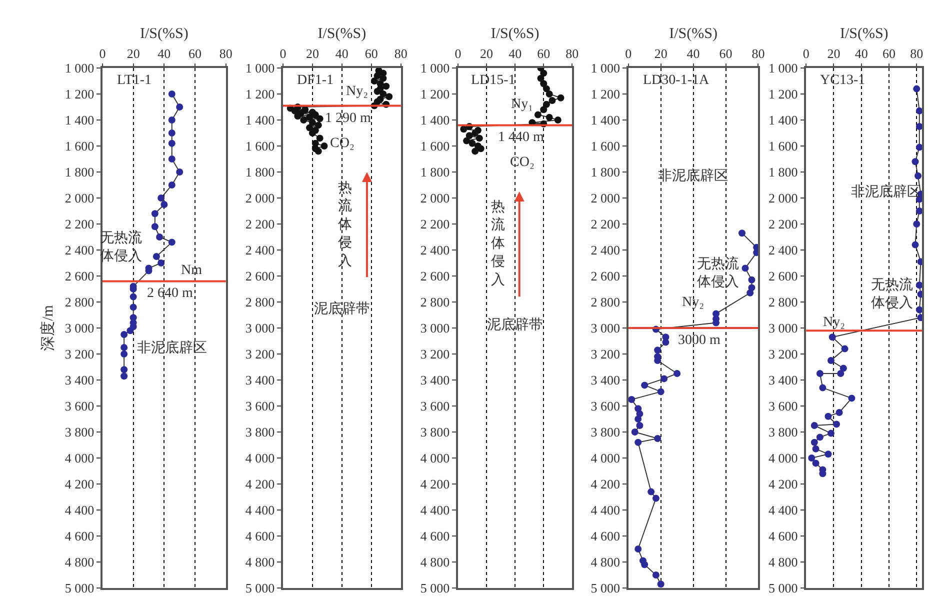  Describe the element at coordinates (191, 270) in the screenshot. I see `annotation: Nm` at that location.